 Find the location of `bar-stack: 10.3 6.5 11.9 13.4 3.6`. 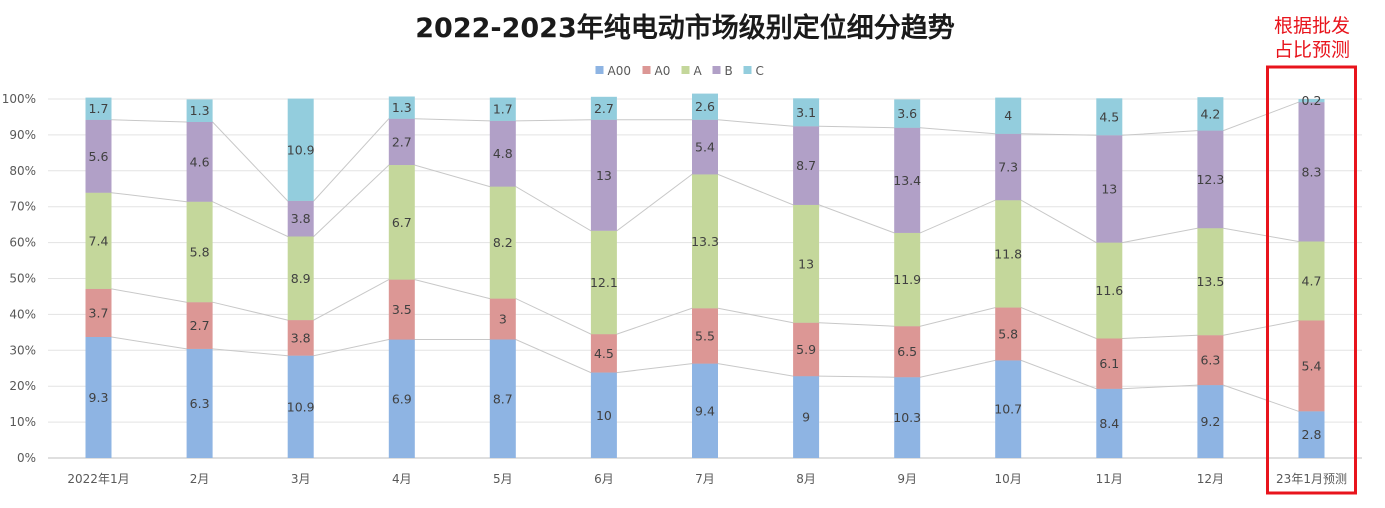

bar-stack: 10.3 6.5 11.9 13.4 3.6 is located at coordinates (907, 278).